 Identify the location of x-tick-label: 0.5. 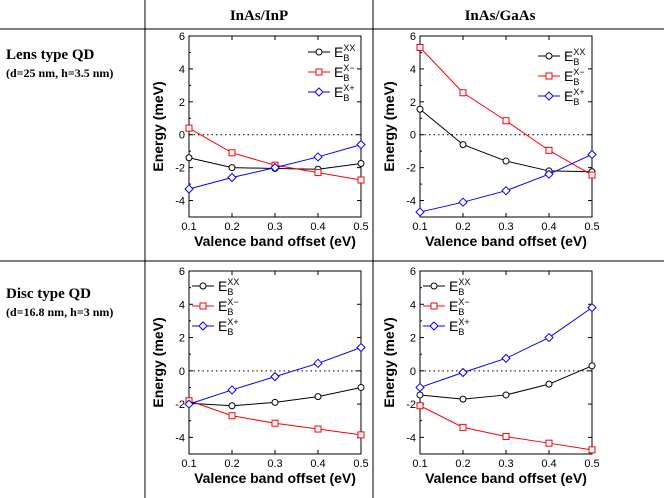
(591, 227).